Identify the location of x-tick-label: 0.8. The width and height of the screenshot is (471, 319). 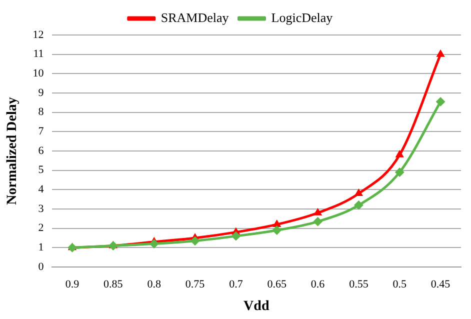
(154, 284).